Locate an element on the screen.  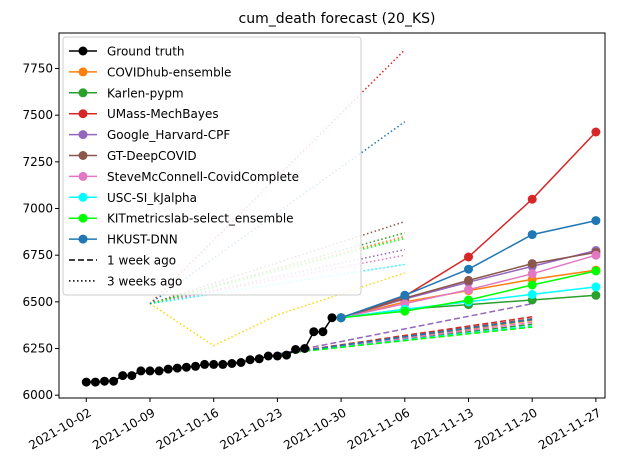
x-tick-label: 2021-10-23 is located at coordinates (250, 428).